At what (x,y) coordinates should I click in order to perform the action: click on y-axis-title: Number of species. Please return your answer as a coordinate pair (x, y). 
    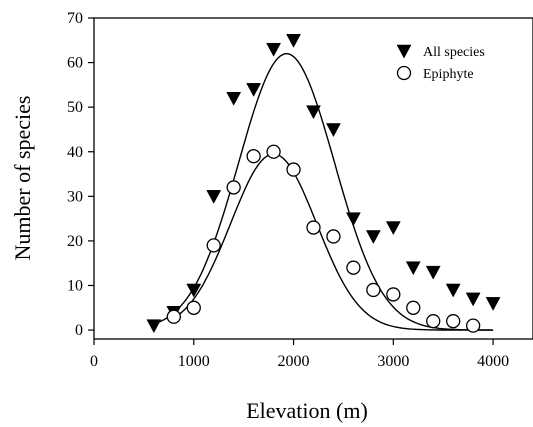
    Looking at the image, I should click on (22, 178).